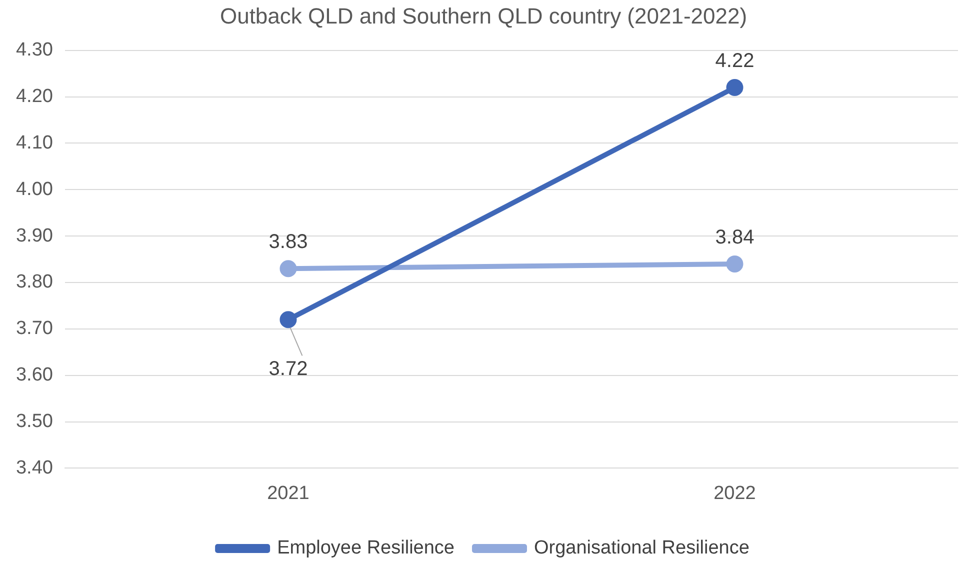 The width and height of the screenshot is (969, 574). Describe the element at coordinates (34, 235) in the screenshot. I see `y-tick-label: 3.90` at that location.